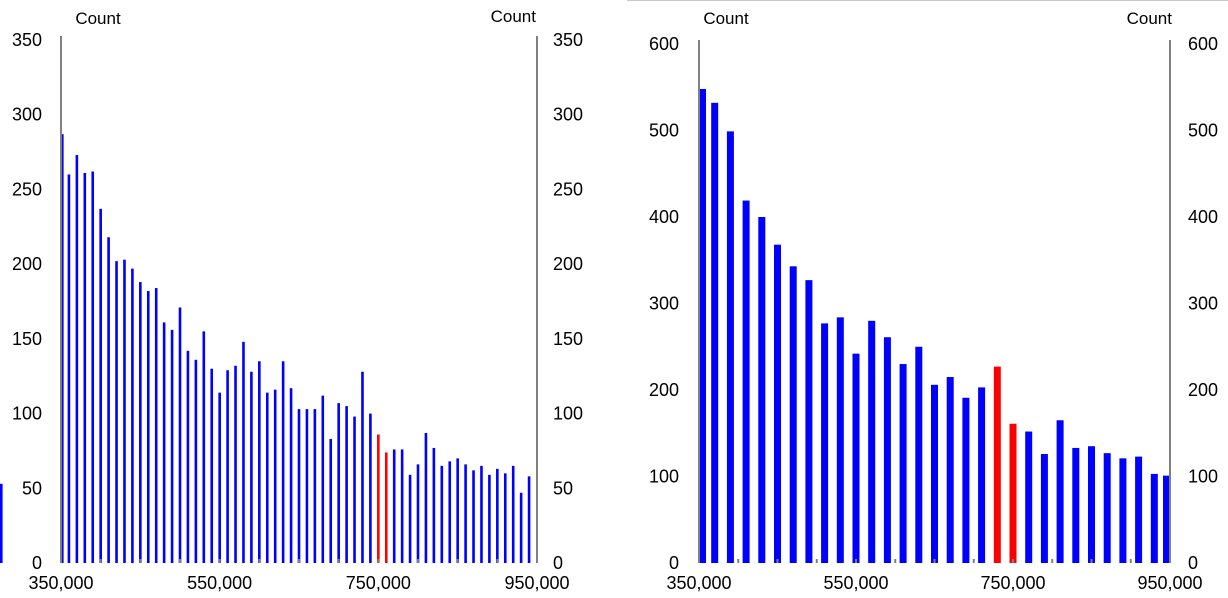 The width and height of the screenshot is (1228, 598). What do you see at coordinates (1203, 217) in the screenshot?
I see `right-y-tick-label: 400` at bounding box center [1203, 217].